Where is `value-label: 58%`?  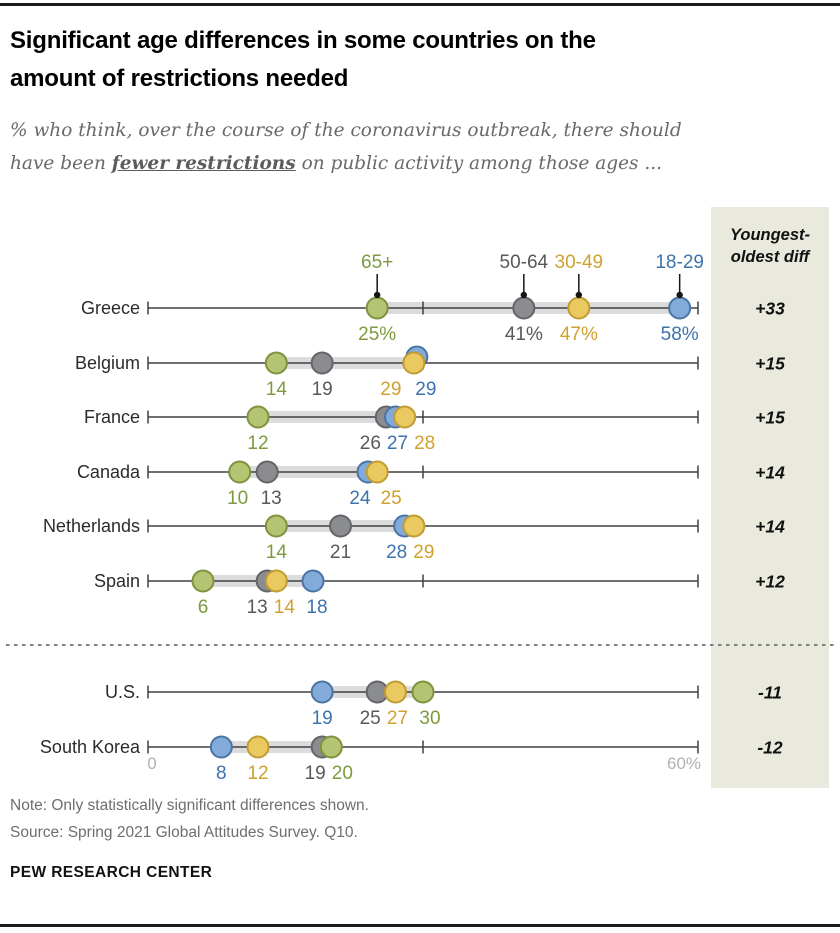 value-label: 58% is located at coordinates (680, 334).